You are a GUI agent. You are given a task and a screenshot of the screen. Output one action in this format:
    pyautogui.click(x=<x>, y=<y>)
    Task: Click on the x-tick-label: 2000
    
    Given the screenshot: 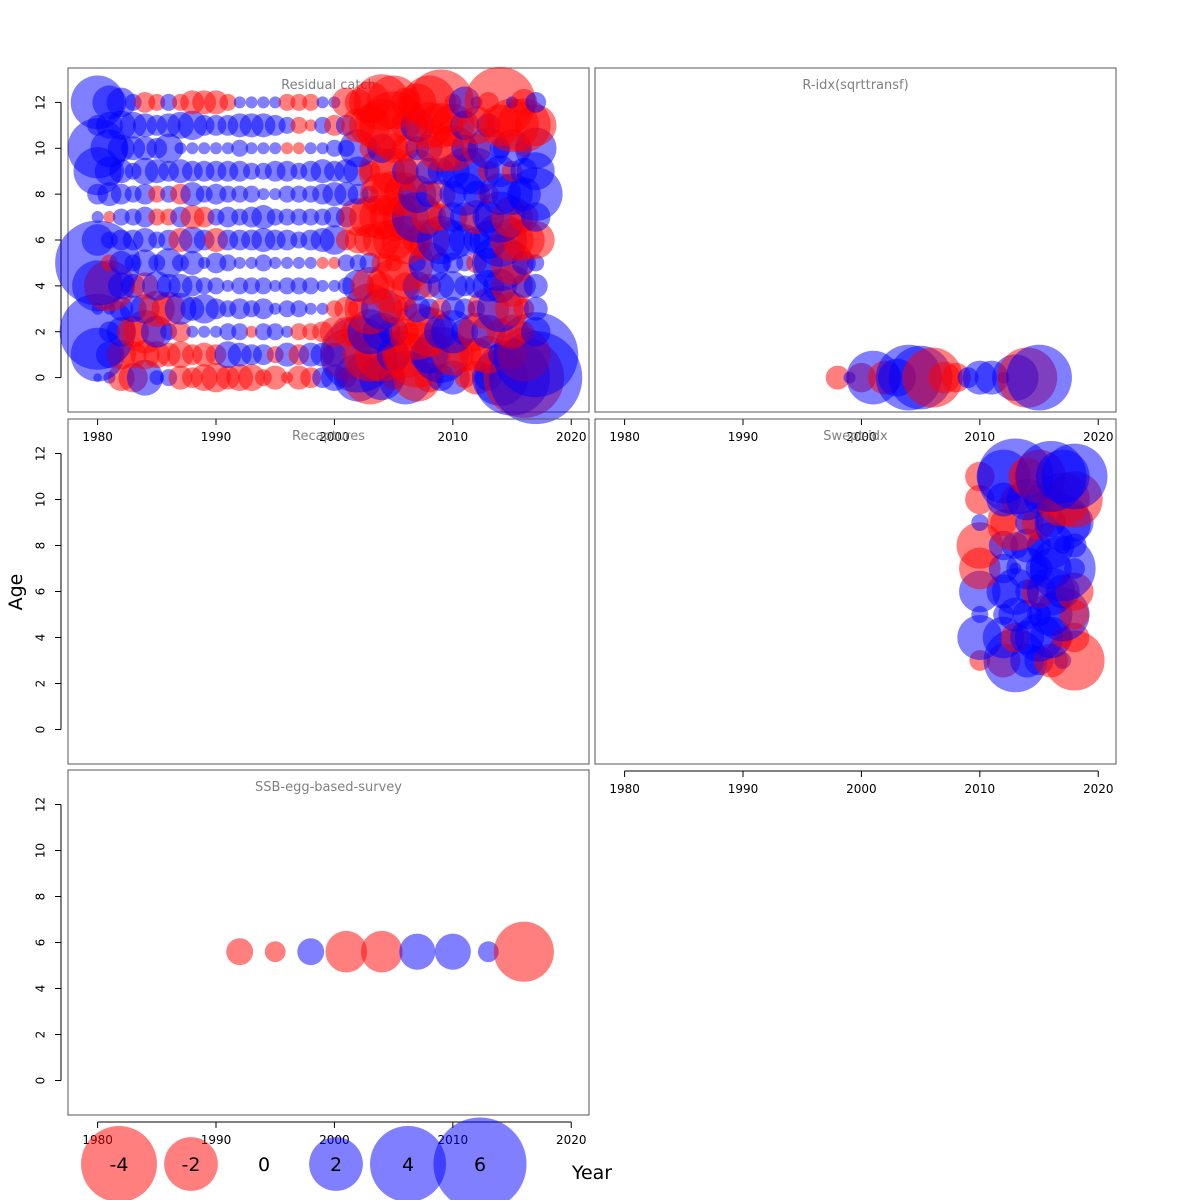 What is the action you would take?
    pyautogui.click(x=861, y=789)
    